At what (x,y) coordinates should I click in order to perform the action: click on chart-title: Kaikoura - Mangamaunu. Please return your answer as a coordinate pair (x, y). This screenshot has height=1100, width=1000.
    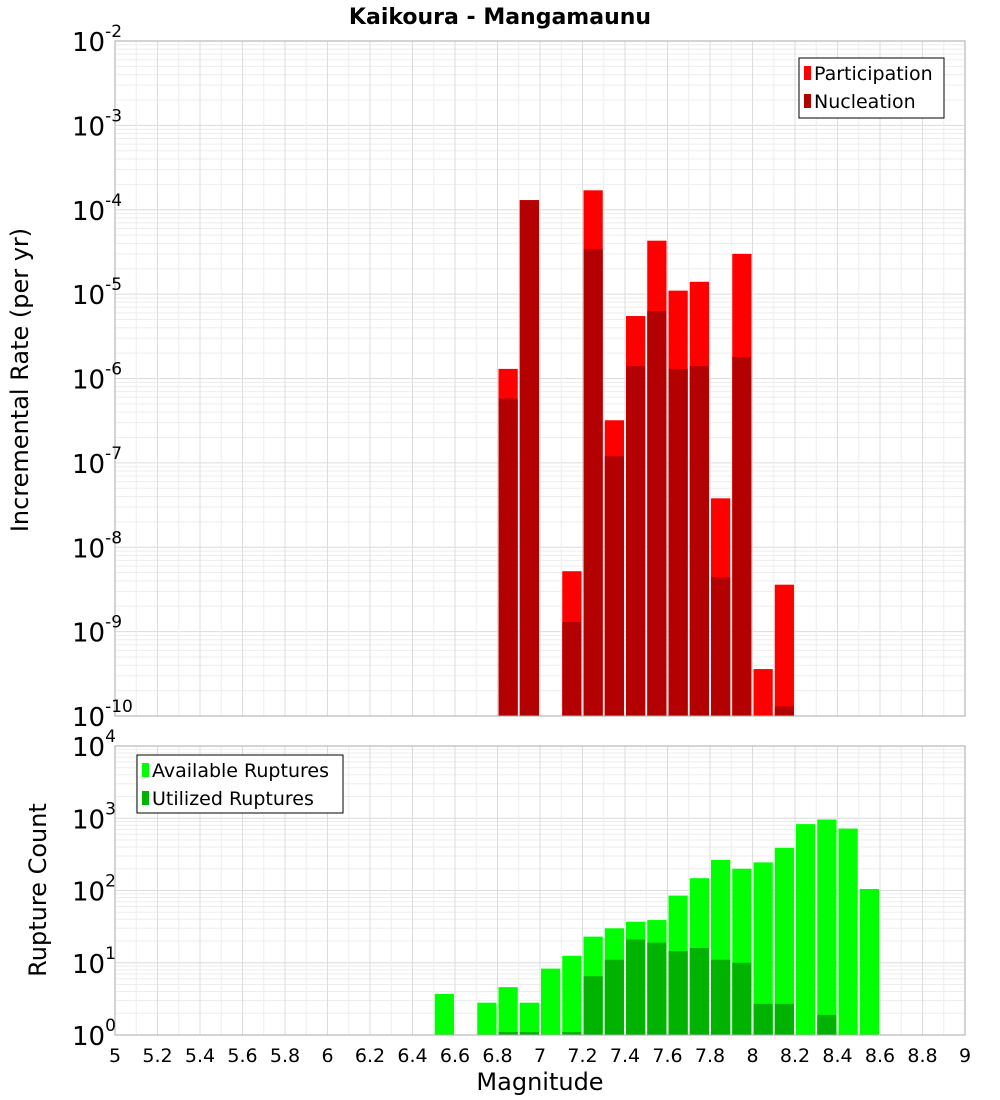
    Looking at the image, I should click on (500, 17).